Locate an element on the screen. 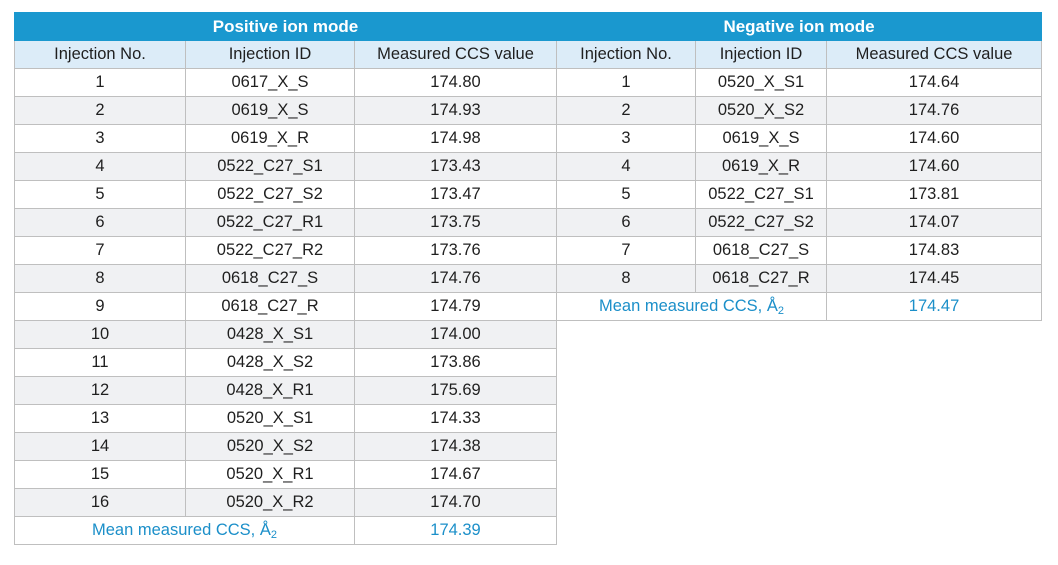 The width and height of the screenshot is (1058, 565). cell-injection-no: 12 is located at coordinates (100, 390).